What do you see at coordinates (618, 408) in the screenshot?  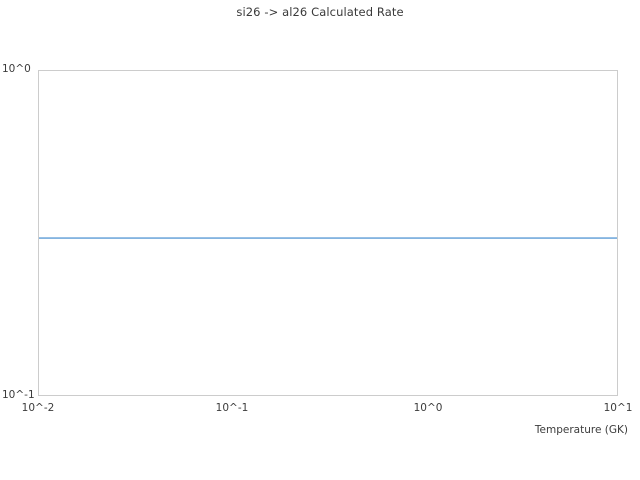 I see `x-axis-tick-label-3: 10^1` at bounding box center [618, 408].